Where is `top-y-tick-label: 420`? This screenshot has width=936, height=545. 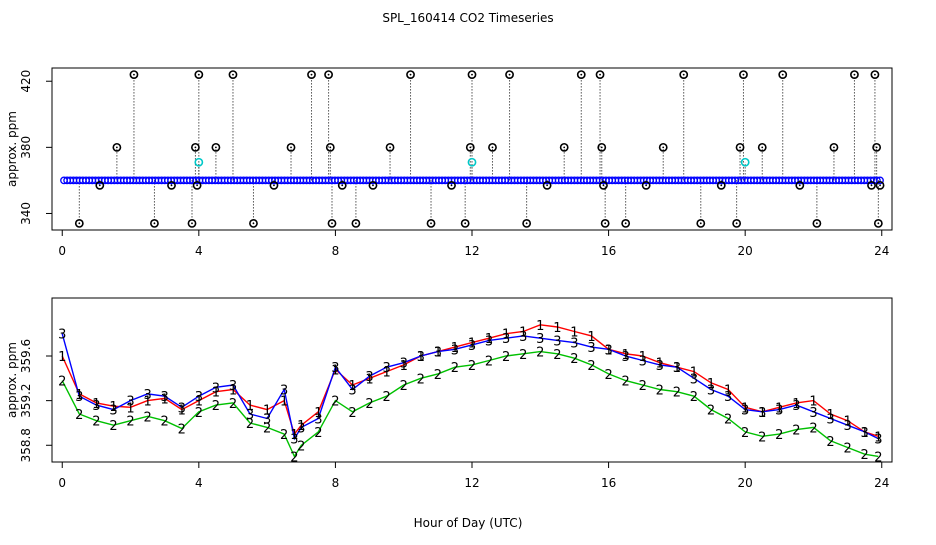
top-y-tick-label: 420 is located at coordinates (26, 81).